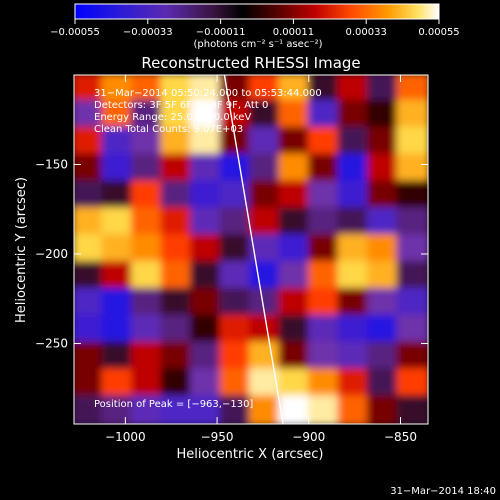 The width and height of the screenshot is (500, 500). Describe the element at coordinates (293, 32) in the screenshot. I see `colorbar-tick-label: 0.00011` at that location.